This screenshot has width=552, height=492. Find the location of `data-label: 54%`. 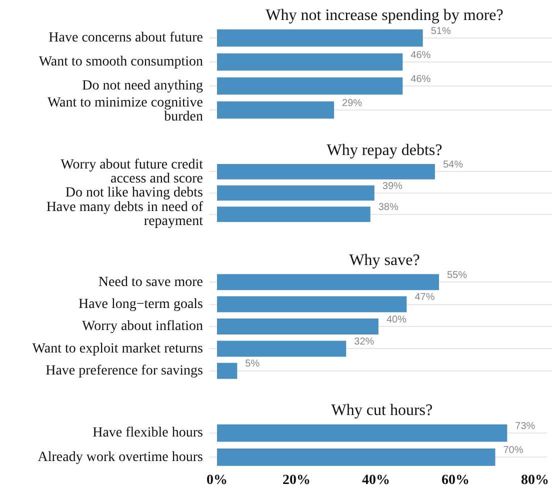

data-label: 54% is located at coordinates (453, 164).